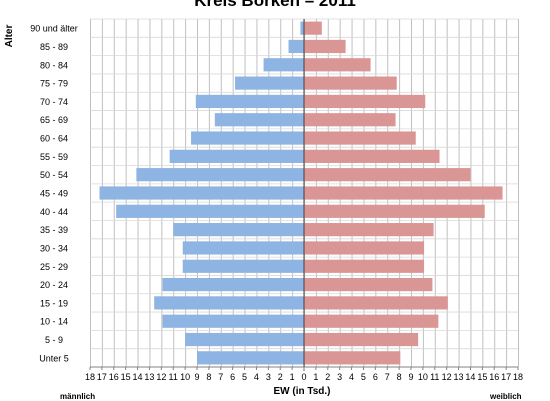 This screenshot has height=401, width=550. I want to click on category-label: 85 - 89, so click(54, 47).